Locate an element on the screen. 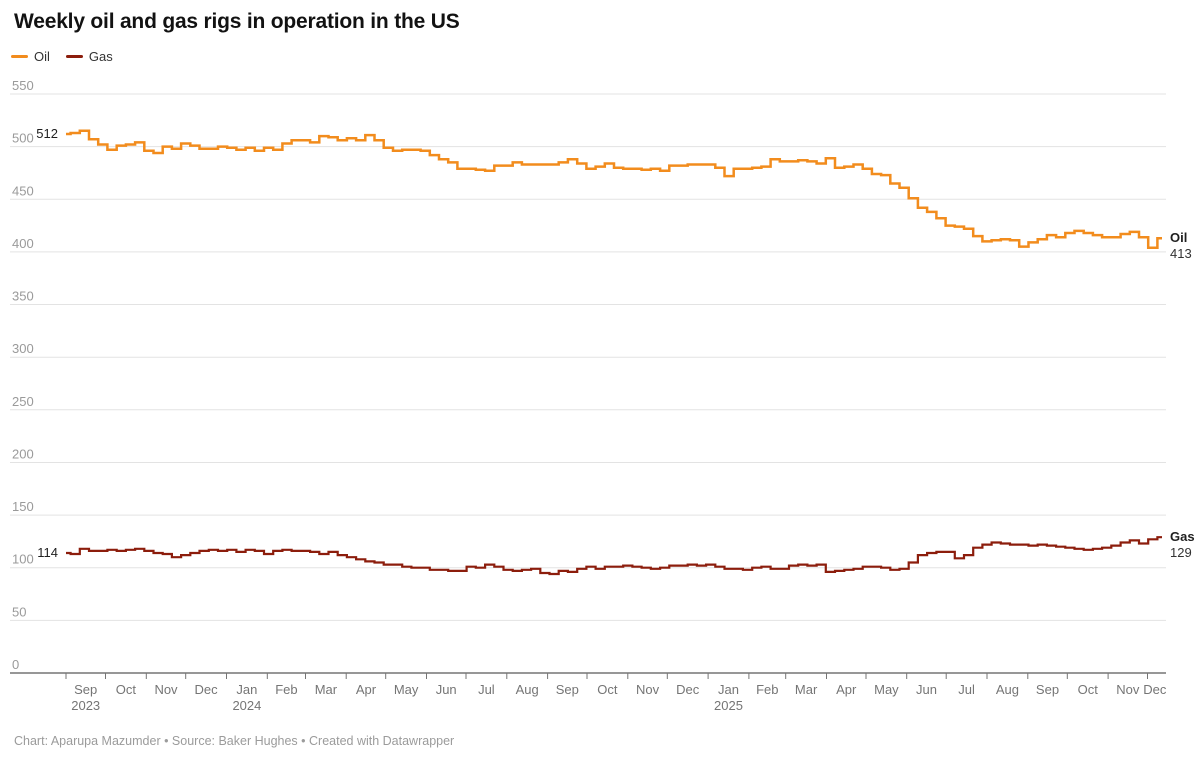 This screenshot has height=760, width=1200. legend-item-oil: Oil is located at coordinates (30, 56).